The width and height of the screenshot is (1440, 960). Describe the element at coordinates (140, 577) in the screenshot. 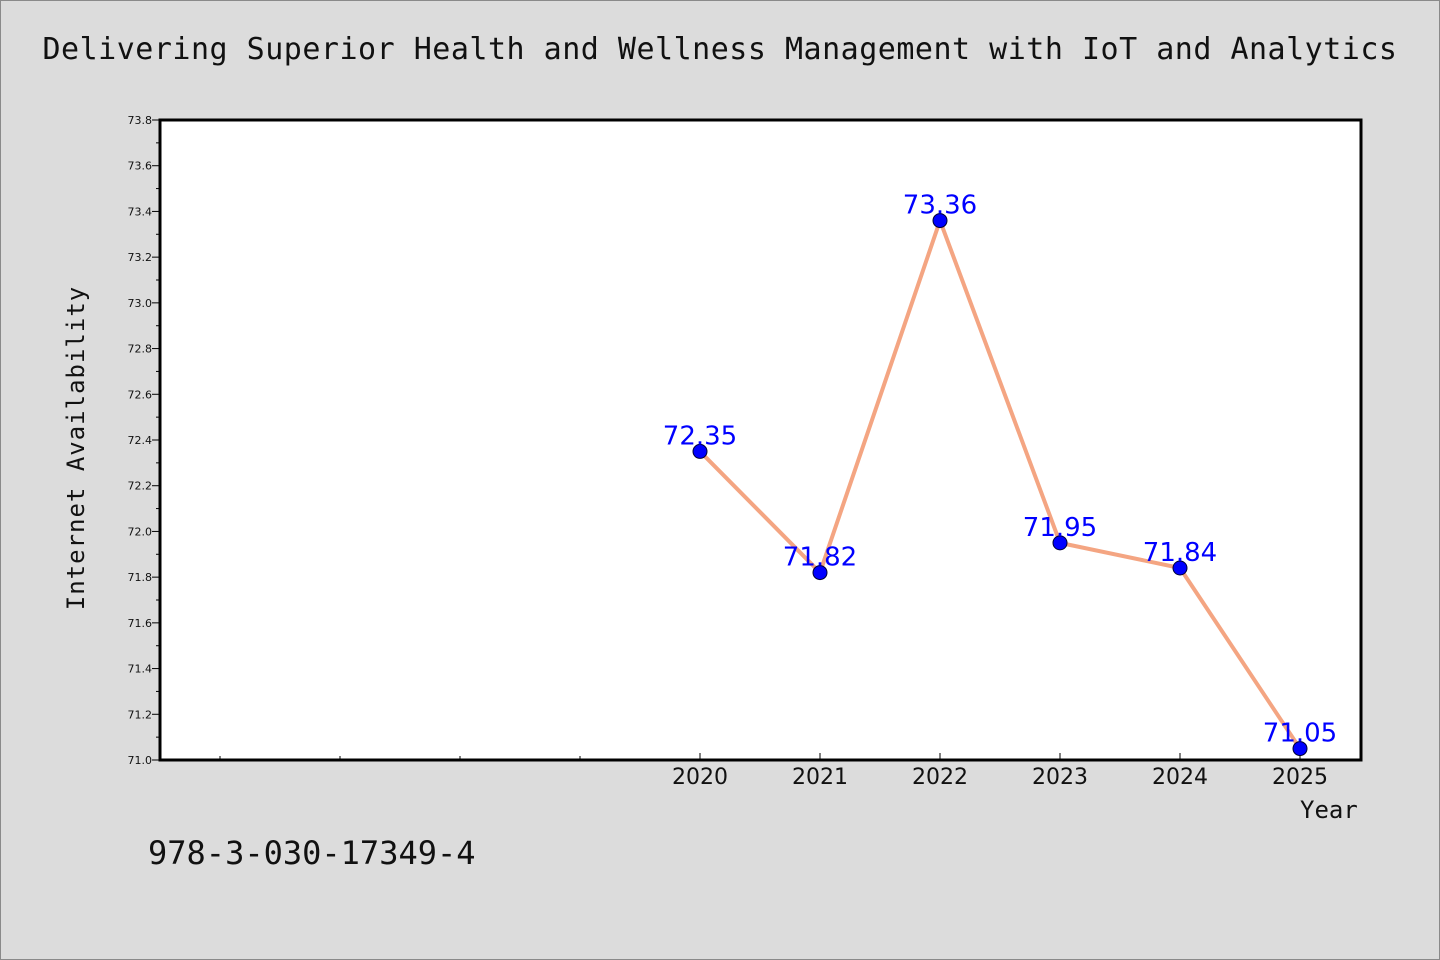

I see `y-tick-label: 71.8` at that location.